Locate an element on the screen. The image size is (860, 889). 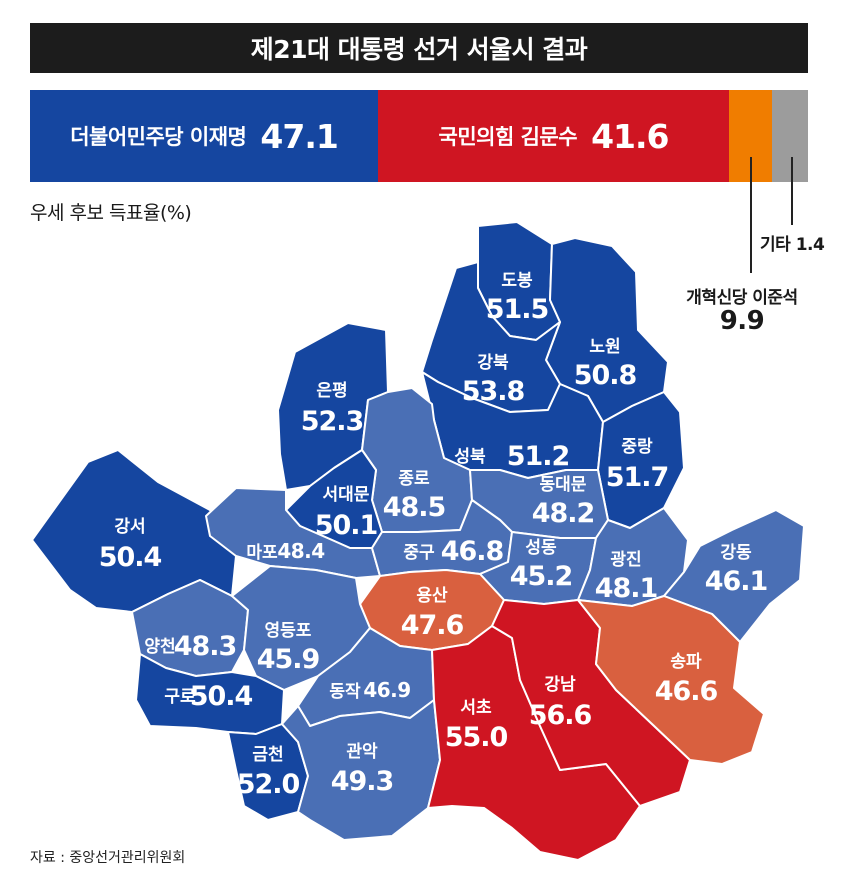
label-eunpyeong-value: 52.3 is located at coordinates (332, 421).